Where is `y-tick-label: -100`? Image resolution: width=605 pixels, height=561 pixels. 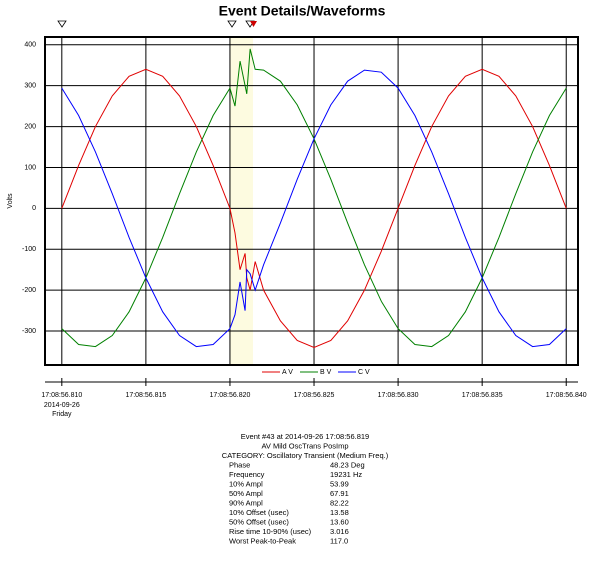 y-tick-label: -100 is located at coordinates (29, 249).